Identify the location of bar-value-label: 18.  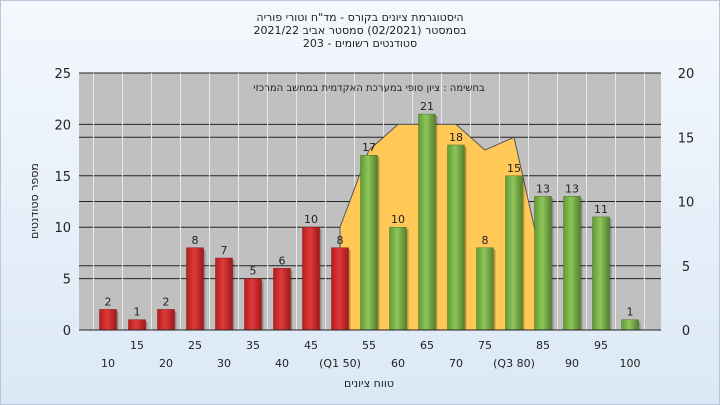
(456, 137).